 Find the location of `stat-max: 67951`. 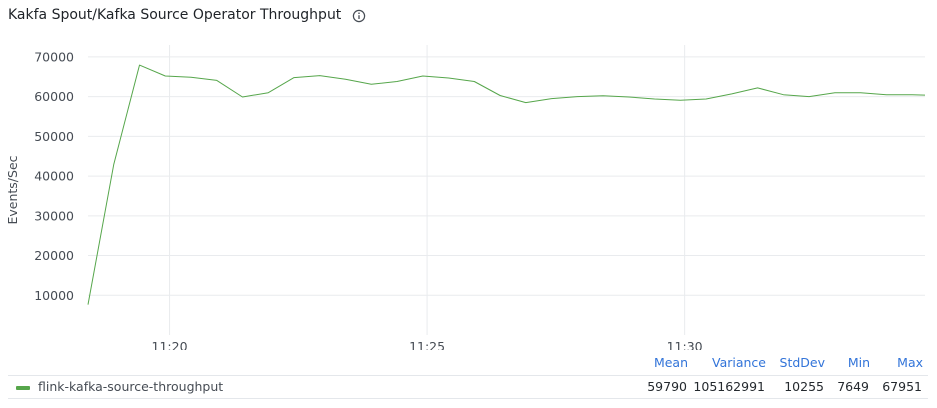

stat-max: 67951 is located at coordinates (902, 386).